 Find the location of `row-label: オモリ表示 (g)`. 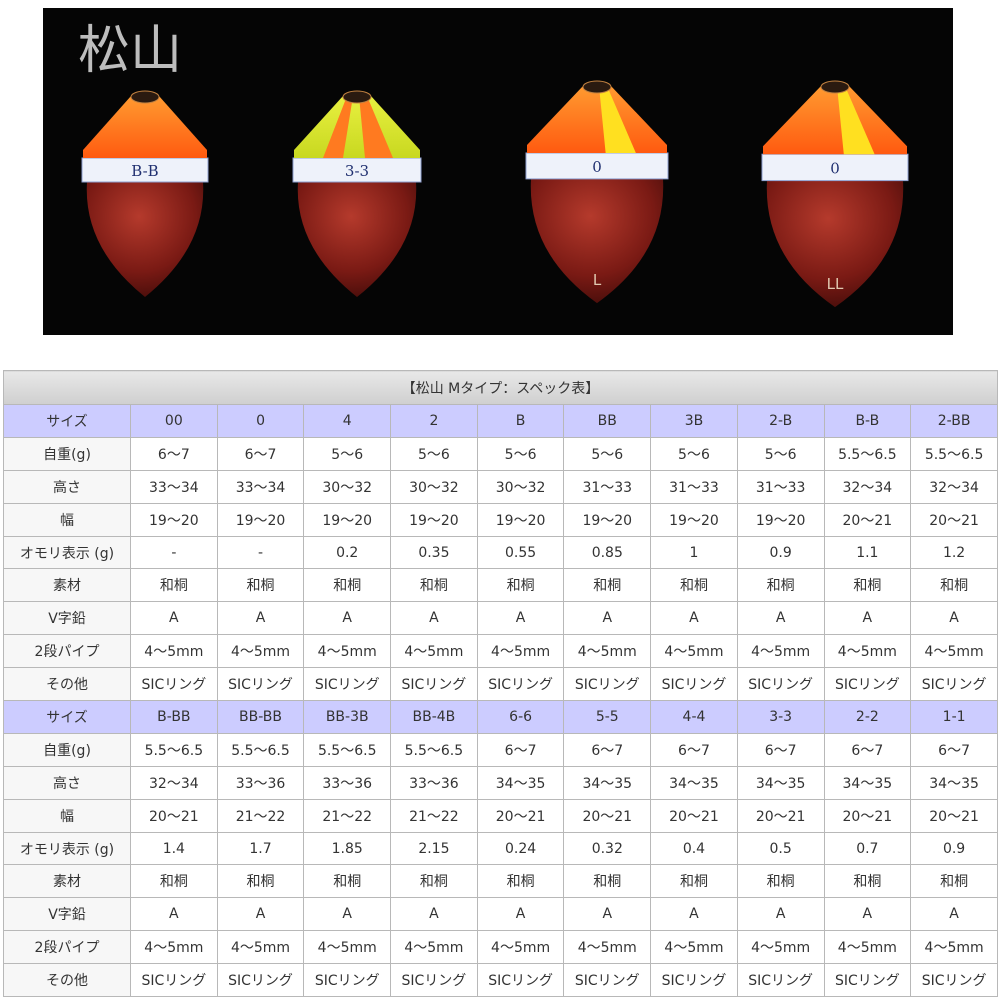

row-label: オモリ表示 (g) is located at coordinates (67, 848).